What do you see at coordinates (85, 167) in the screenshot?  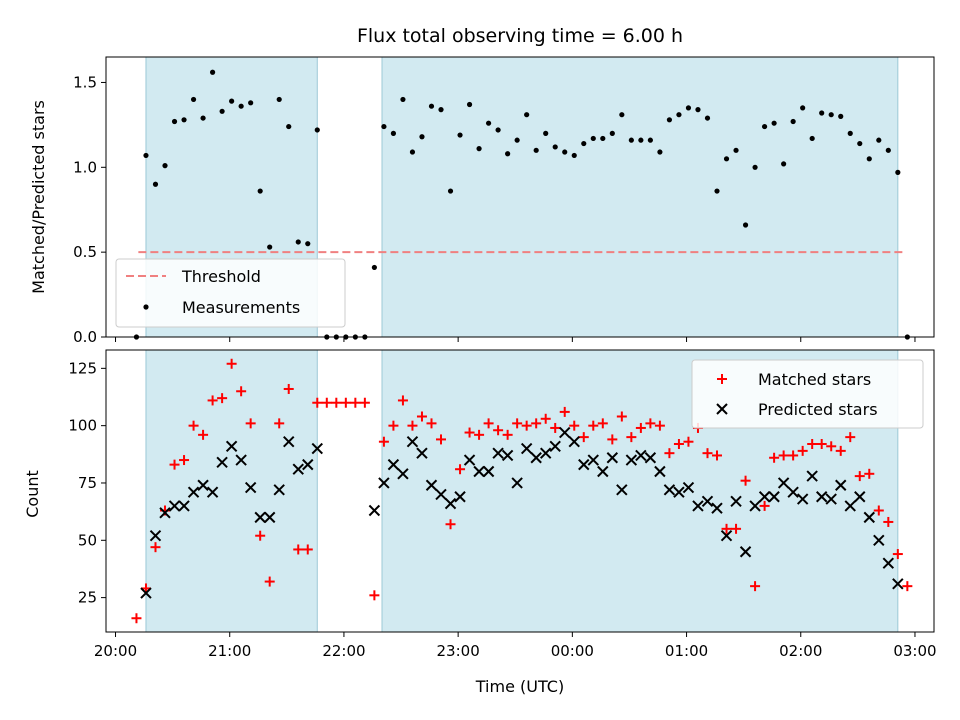 I see `y-tick-label: 1.0` at bounding box center [85, 167].